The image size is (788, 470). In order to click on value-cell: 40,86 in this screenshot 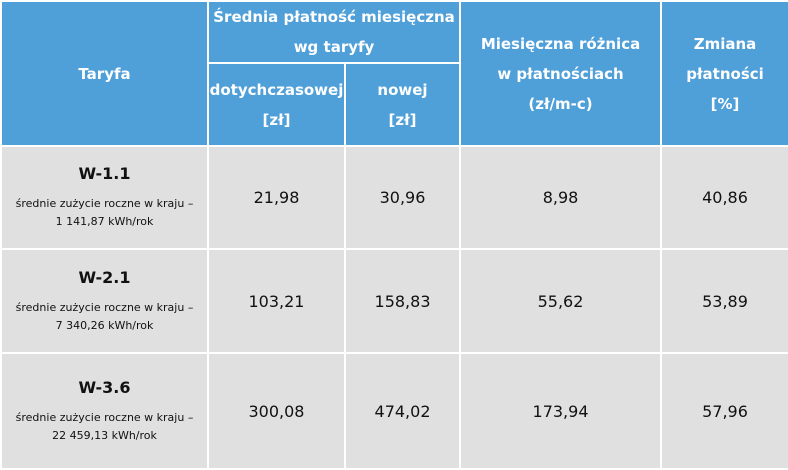, I will do `click(724, 197)`.